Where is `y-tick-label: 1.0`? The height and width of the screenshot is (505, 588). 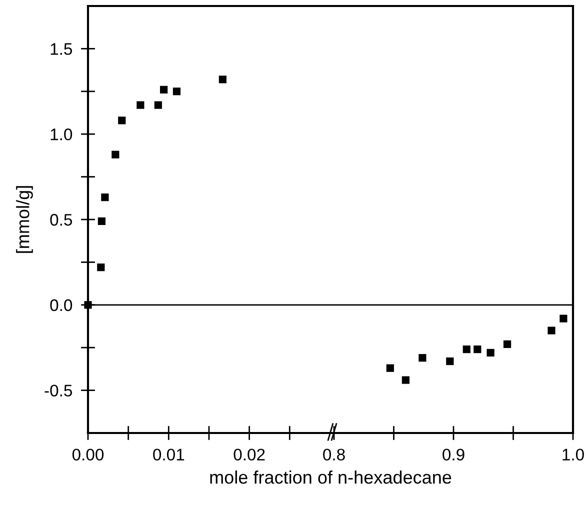
y-tick-label: 1.0 is located at coordinates (61, 134).